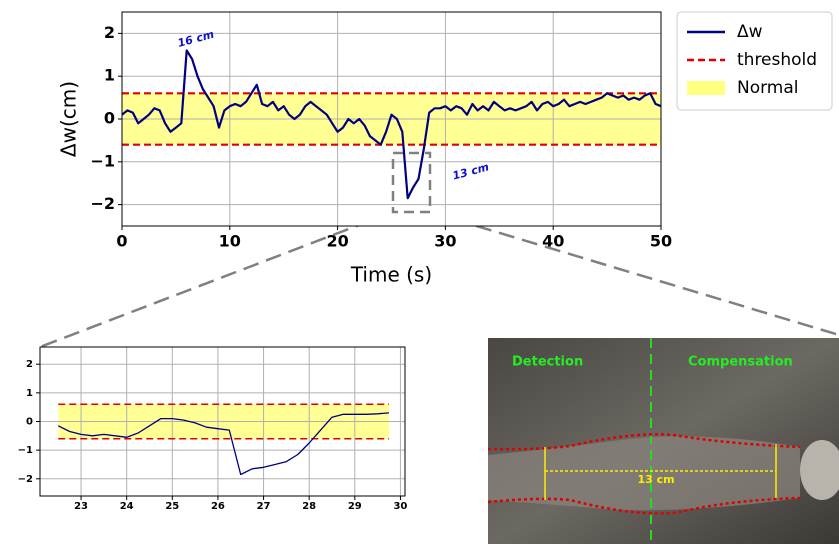 The width and height of the screenshot is (839, 544). I want to click on x-tick-label: 0, so click(121, 241).